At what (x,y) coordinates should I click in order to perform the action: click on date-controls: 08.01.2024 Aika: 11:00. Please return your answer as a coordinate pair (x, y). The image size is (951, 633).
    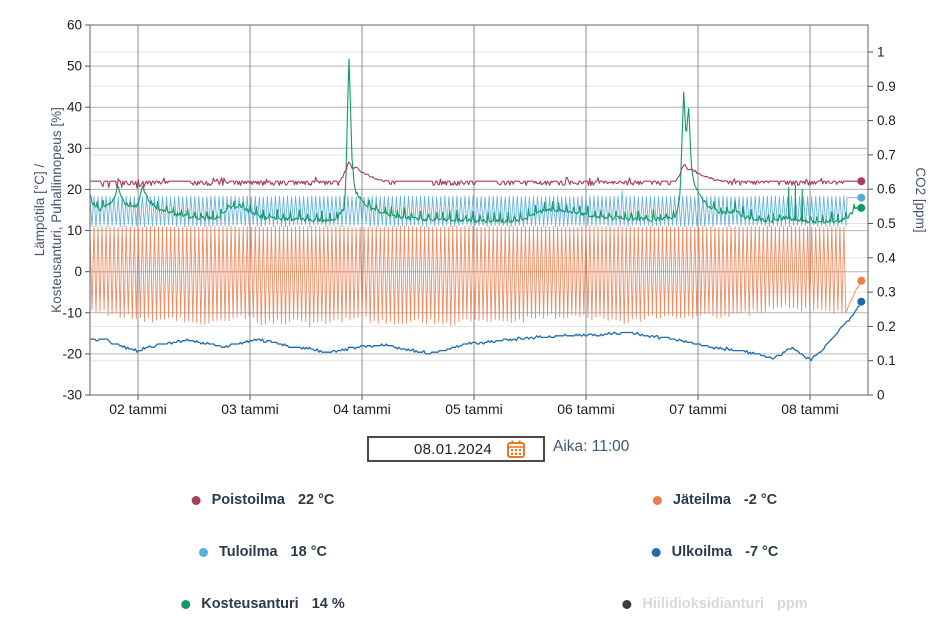
    Looking at the image, I should click on (475, 451).